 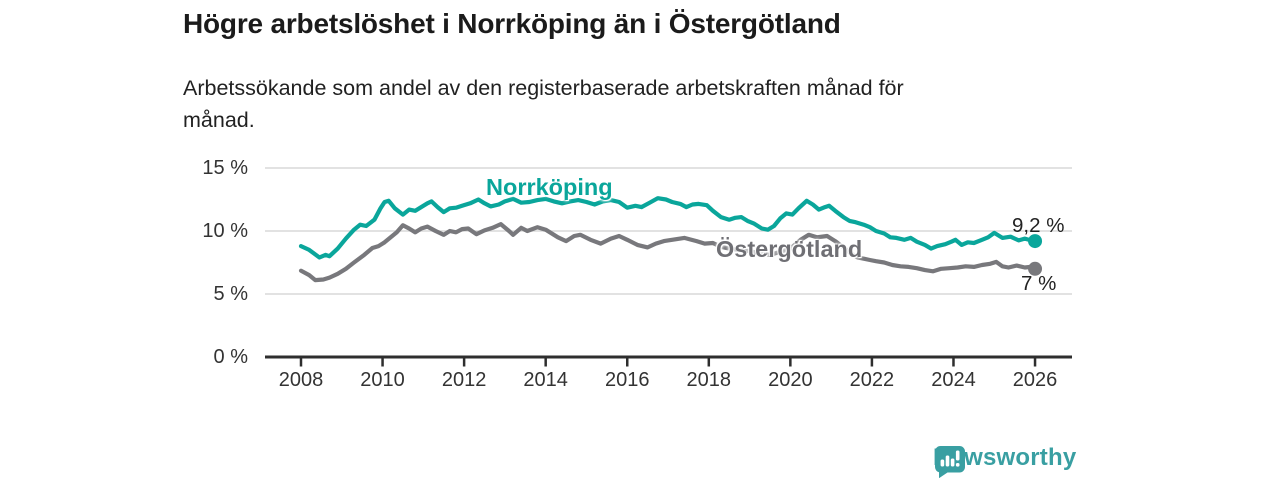 What do you see at coordinates (1004, 461) in the screenshot?
I see `brand-logo: Newsworthy` at bounding box center [1004, 461].